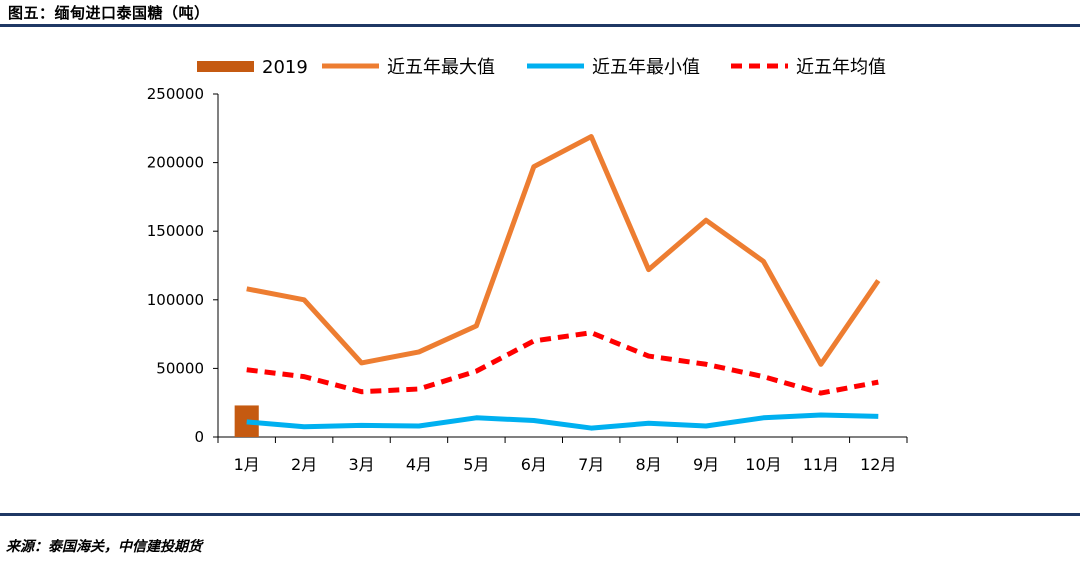 This screenshot has height=562, width=1080. I want to click on x-tick-label: 12月, so click(878, 464).